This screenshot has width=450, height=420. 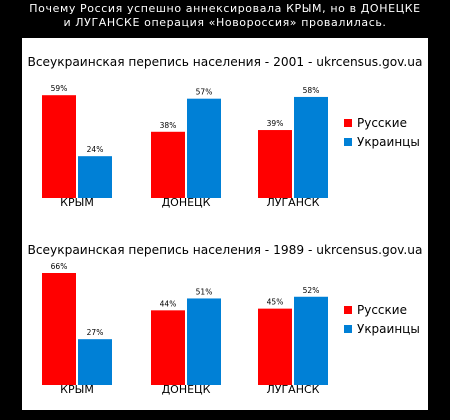 What do you see at coordinates (168, 125) in the screenshot?
I see `data-label: 38%` at bounding box center [168, 125].